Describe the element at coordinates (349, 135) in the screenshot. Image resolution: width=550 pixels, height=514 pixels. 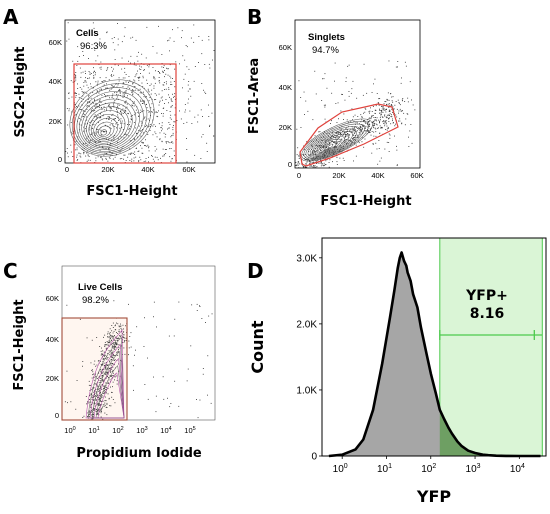
I see `panel-b-gate-singlets` at that location.